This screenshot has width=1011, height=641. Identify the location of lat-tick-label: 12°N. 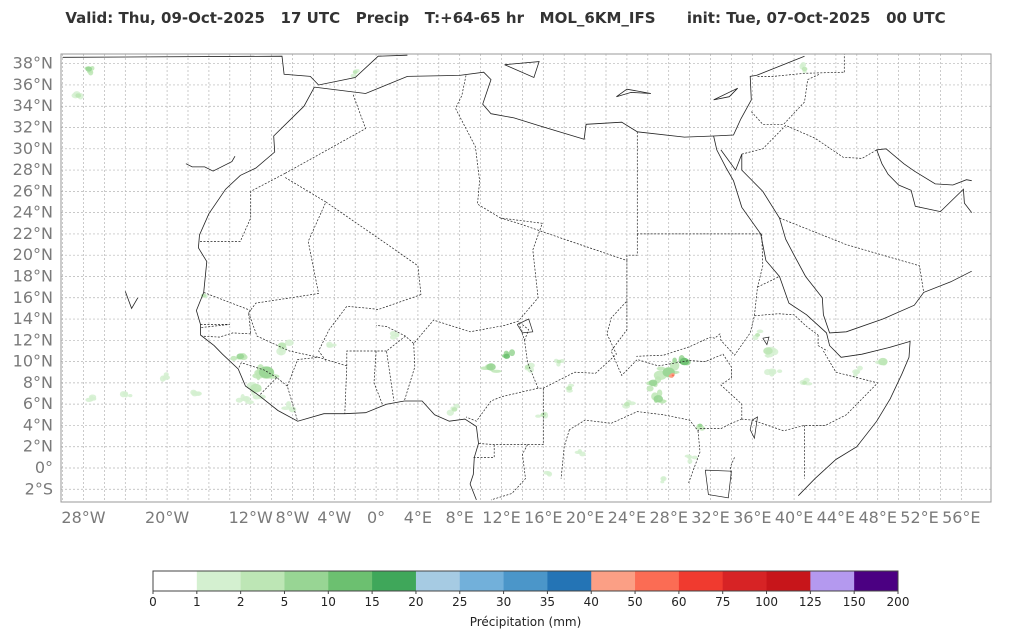
(33, 339).